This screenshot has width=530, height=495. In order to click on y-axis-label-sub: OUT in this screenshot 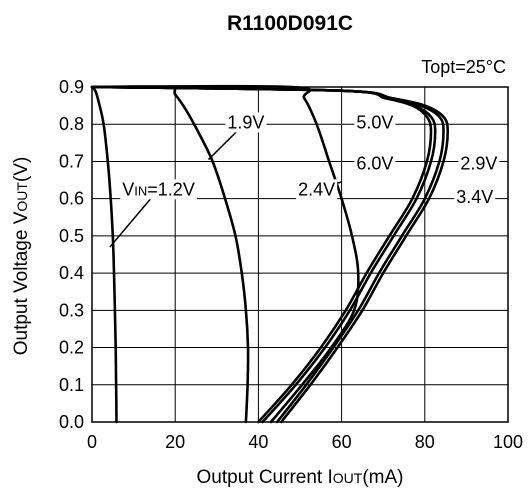, I will do `click(22, 197)`.